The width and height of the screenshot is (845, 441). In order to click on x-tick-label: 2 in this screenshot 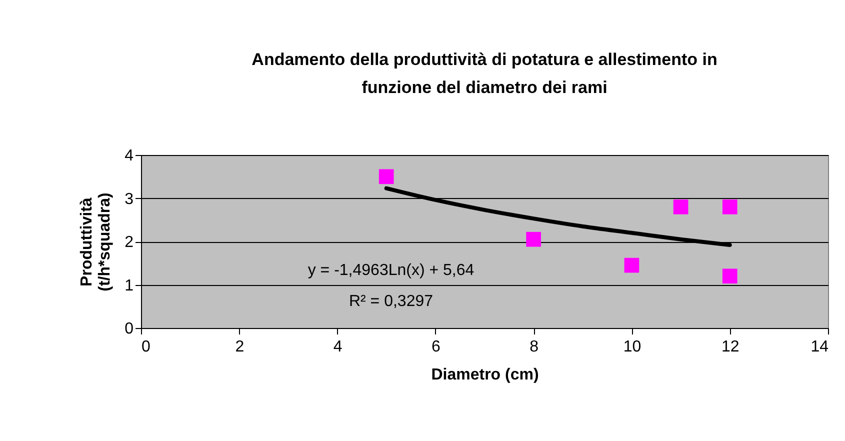, I will do `click(239, 347)`.